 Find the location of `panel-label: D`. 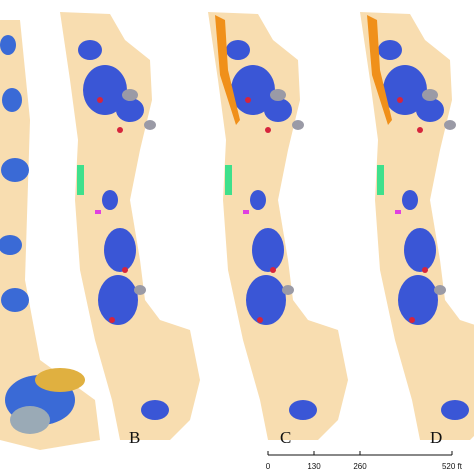

panel-label: D is located at coordinates (436, 437).